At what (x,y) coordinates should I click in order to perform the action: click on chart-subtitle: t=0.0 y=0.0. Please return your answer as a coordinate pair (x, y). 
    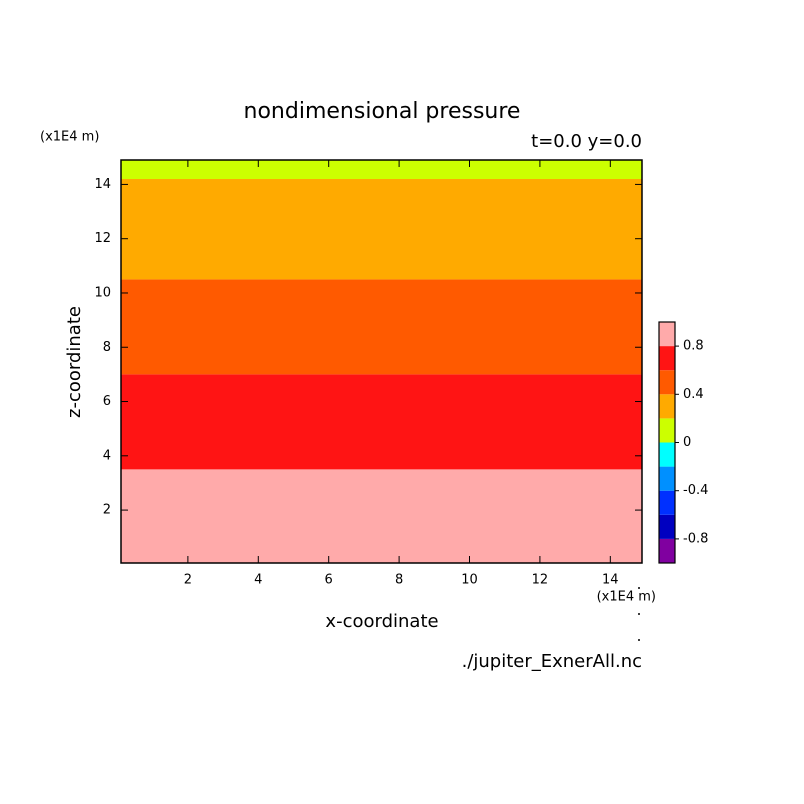
    Looking at the image, I should click on (586, 141).